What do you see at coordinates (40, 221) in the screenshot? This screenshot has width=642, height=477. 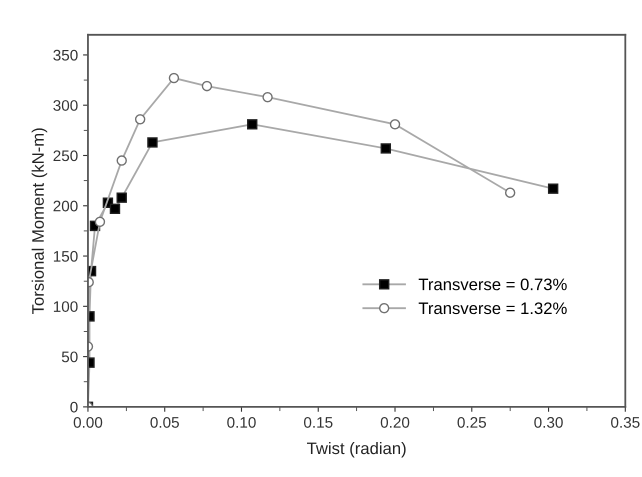 I see `y-axis-title: Torsional Moment (kN-m)` at bounding box center [40, 221].